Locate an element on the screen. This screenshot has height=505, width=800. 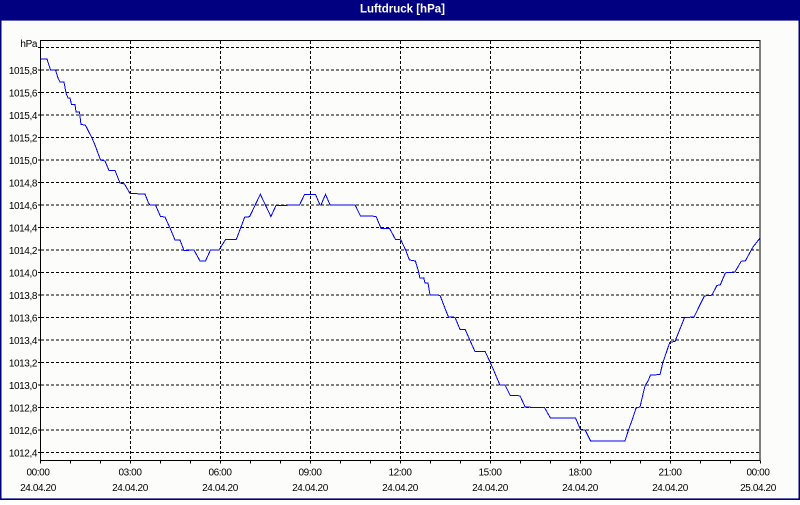
svg-text: 15:00 is located at coordinates (490, 473).